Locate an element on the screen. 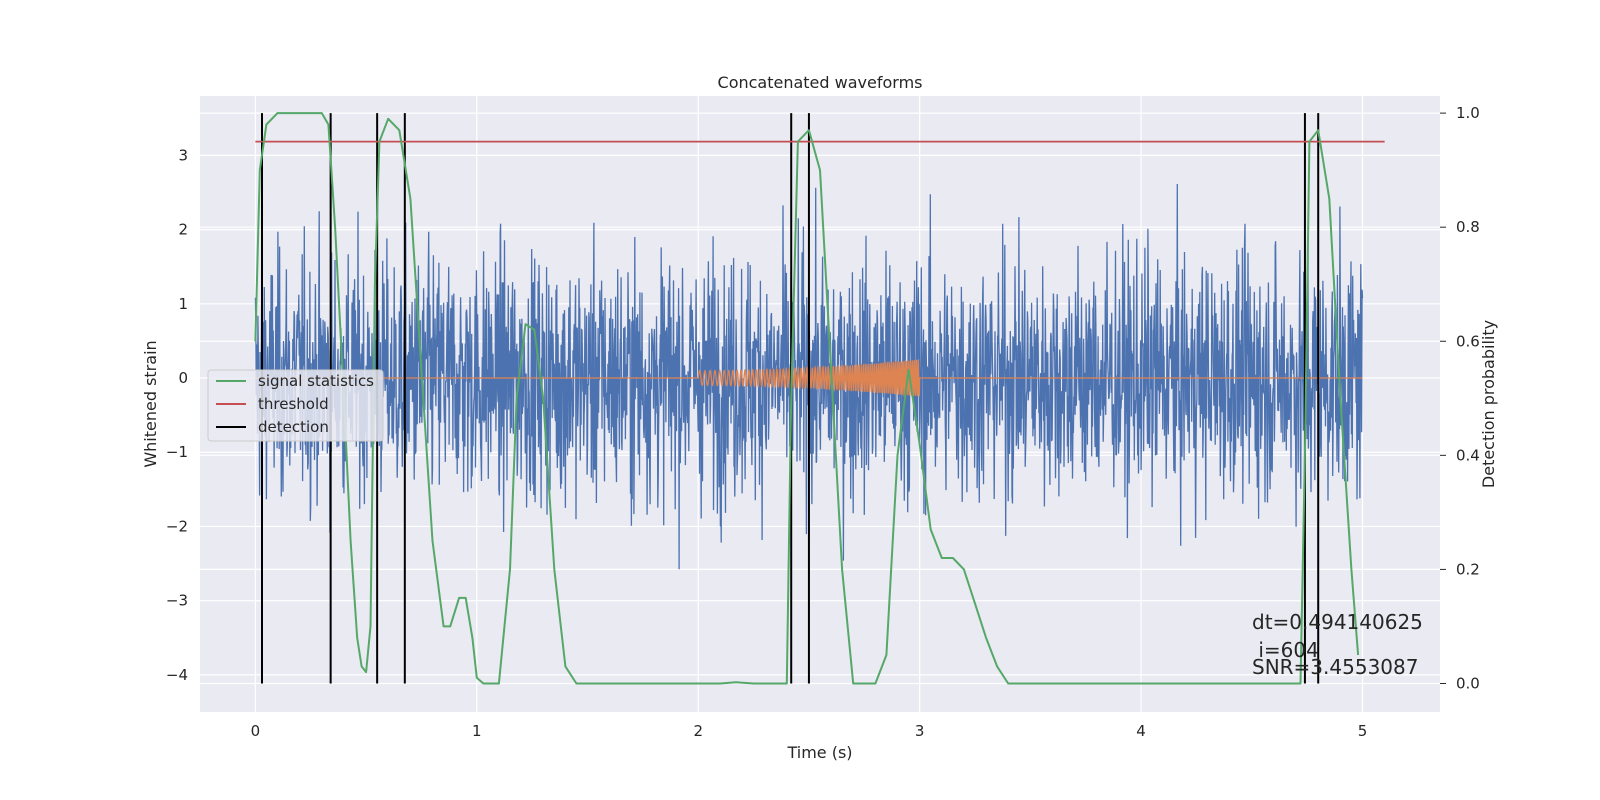 Image resolution: width=1600 pixels, height=800 pixels. annotations: dt=0.494140625 i=604 SNR=3.4553087 is located at coordinates (1337, 644).